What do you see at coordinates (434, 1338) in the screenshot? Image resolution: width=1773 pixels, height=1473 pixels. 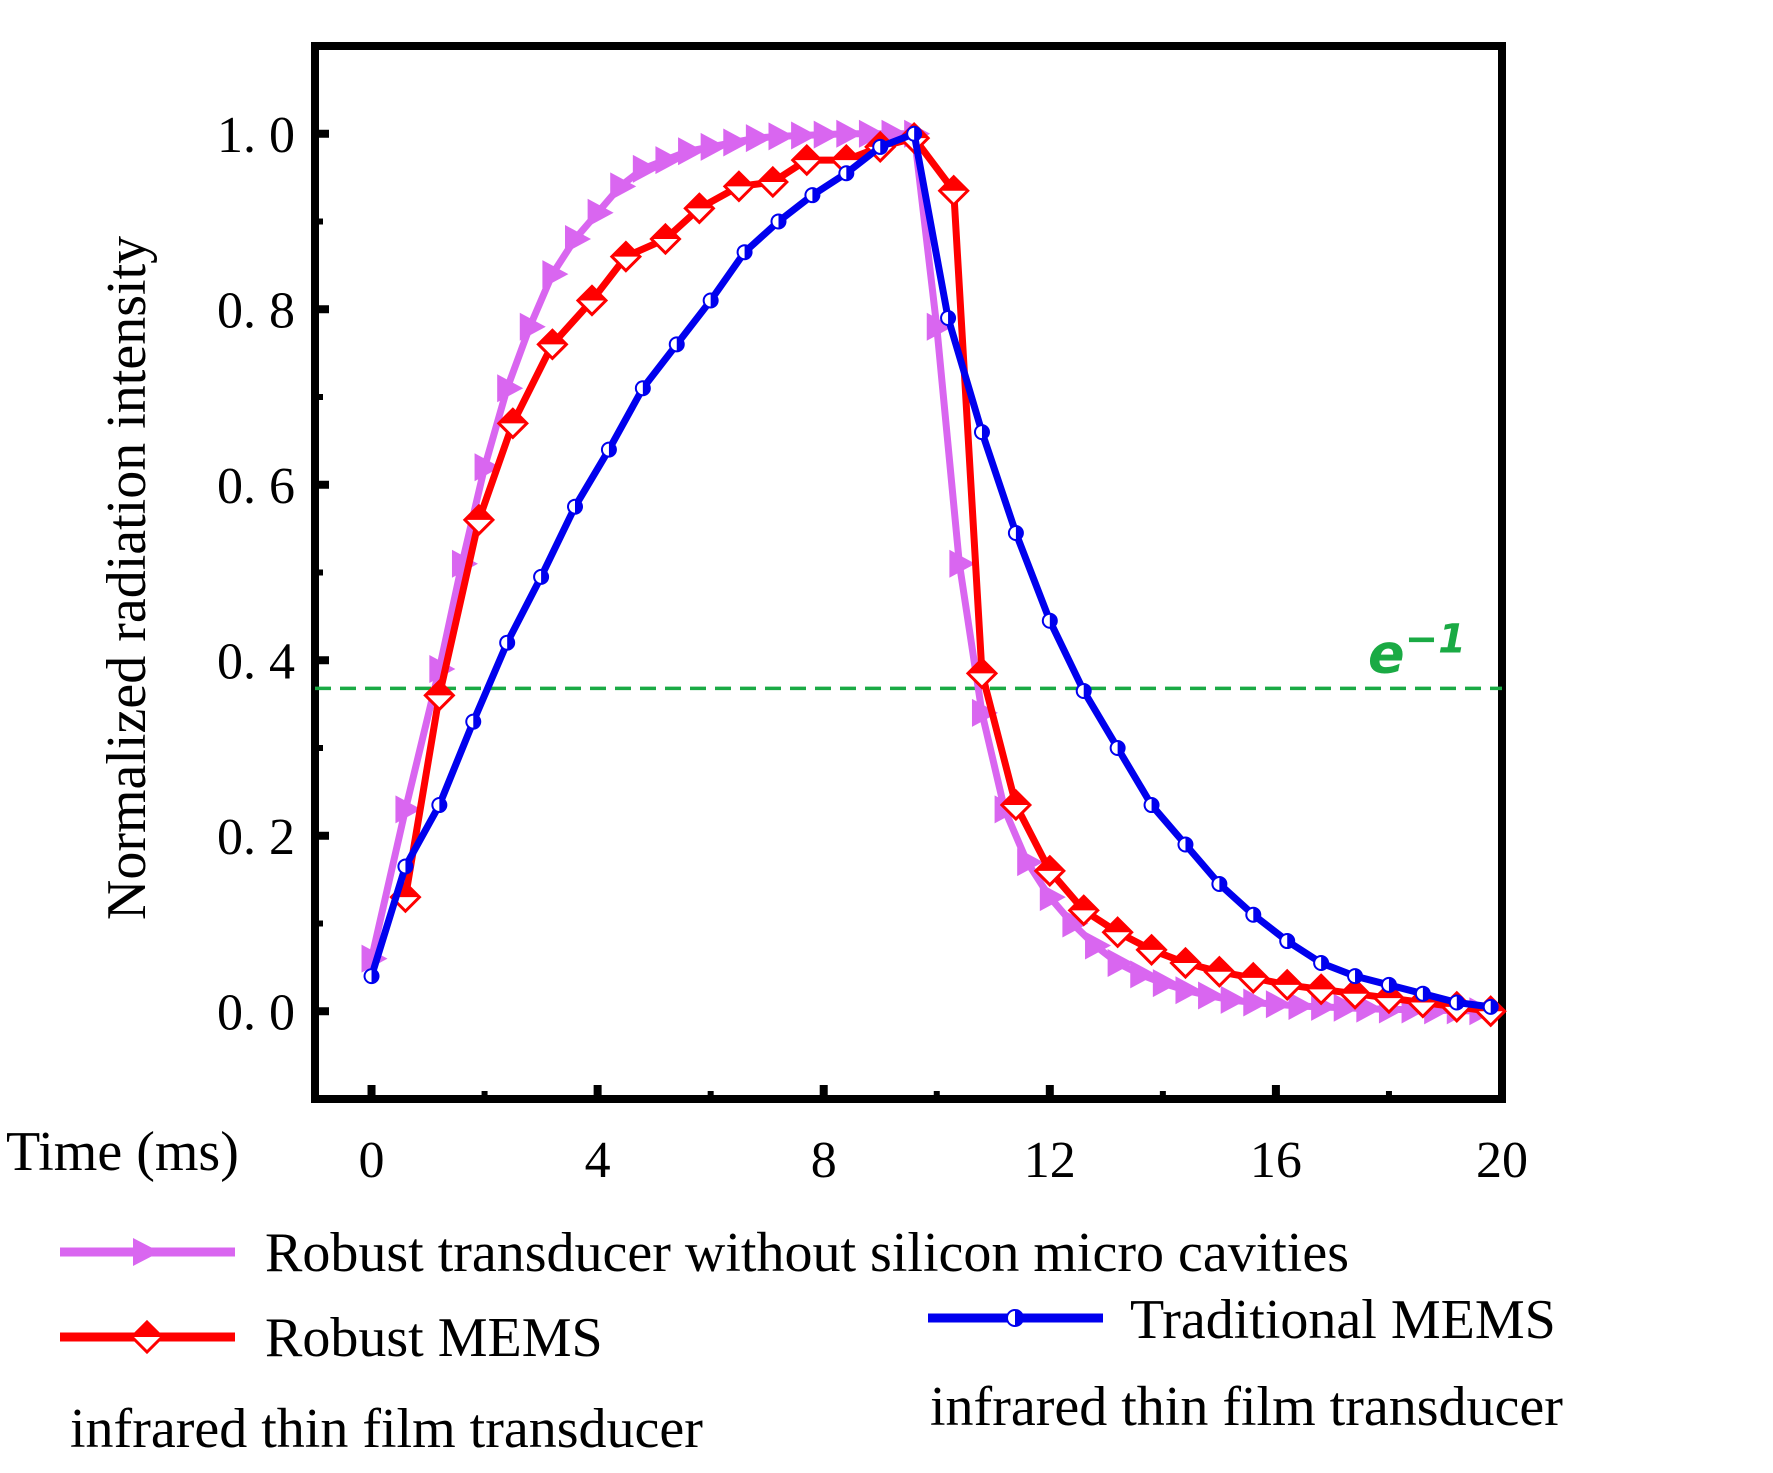 I see `legend-label-series-2-line1: Robust MEMS` at bounding box center [434, 1338].